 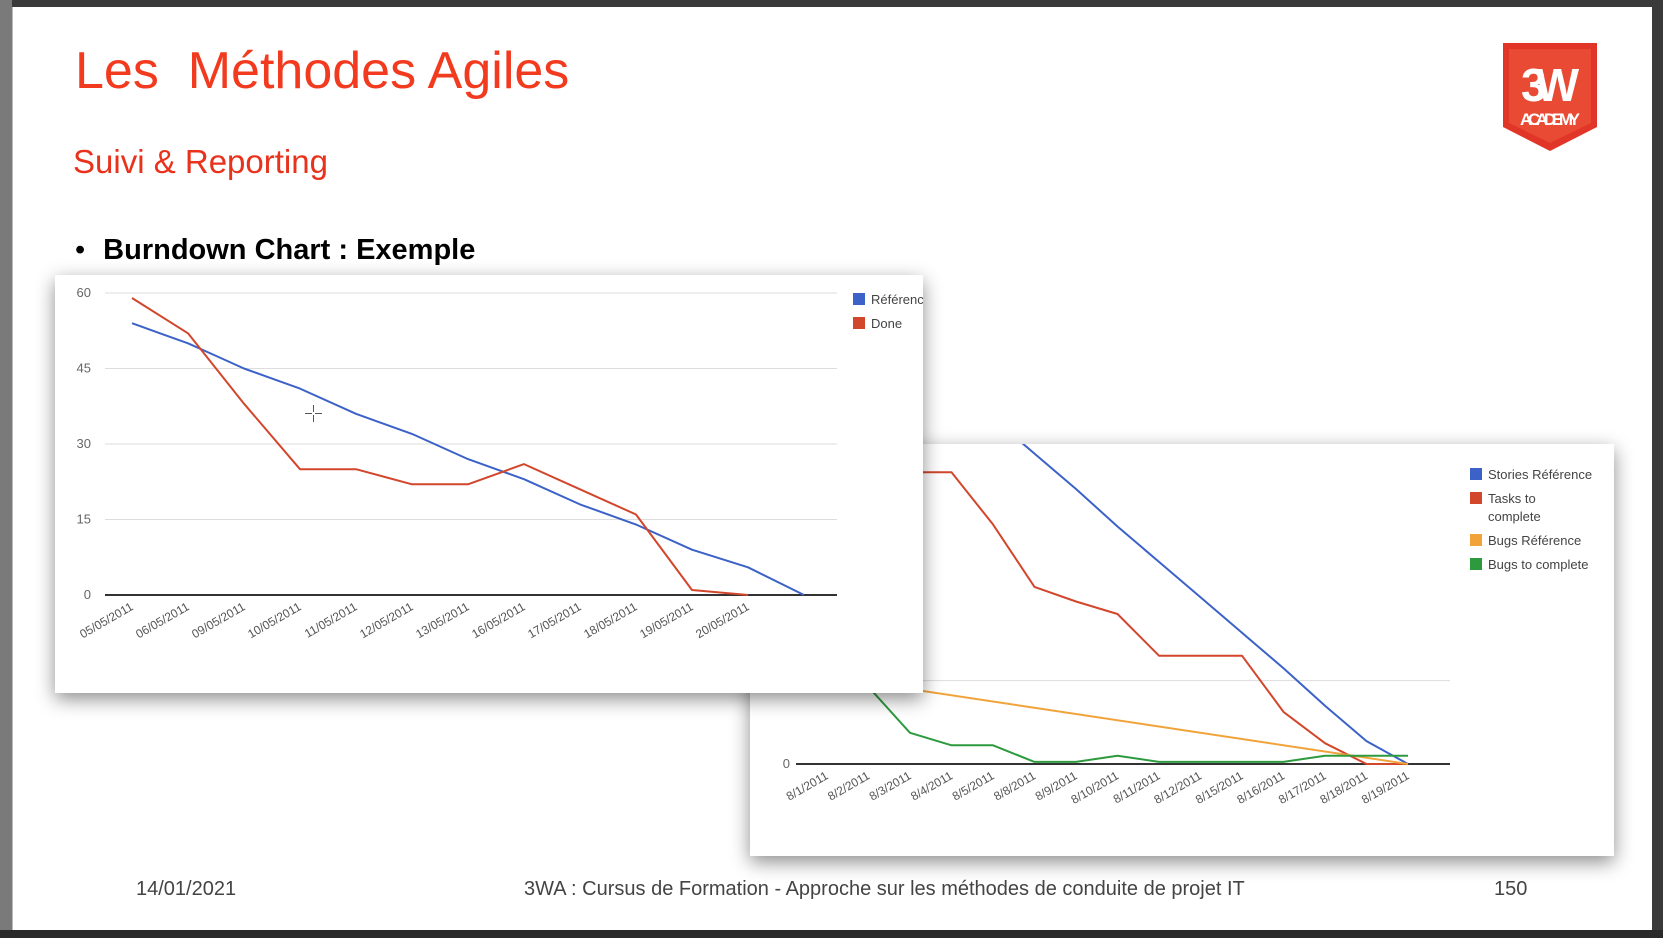 What do you see at coordinates (313, 413) in the screenshot?
I see `crosshair-cursor-icon` at bounding box center [313, 413].